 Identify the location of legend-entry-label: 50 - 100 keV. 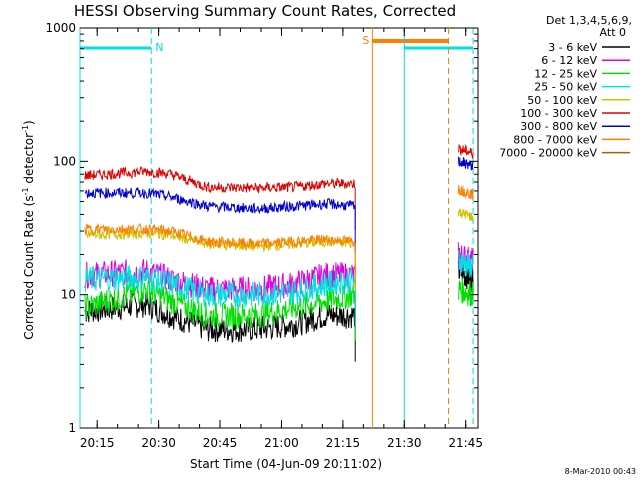
(562, 100).